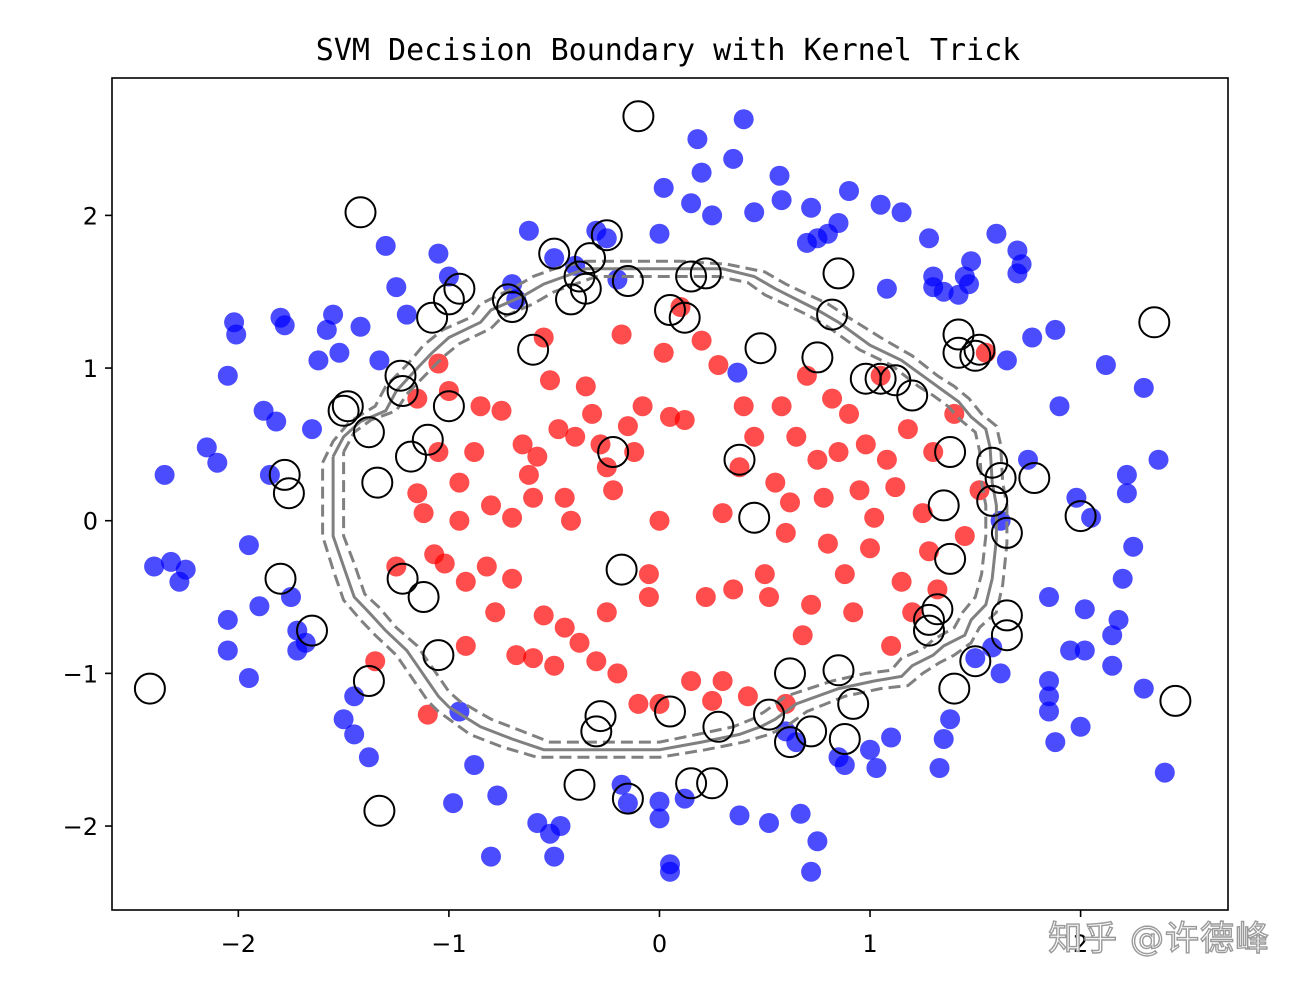  What do you see at coordinates (238, 944) in the screenshot?
I see `x-tick-label: −2` at bounding box center [238, 944].